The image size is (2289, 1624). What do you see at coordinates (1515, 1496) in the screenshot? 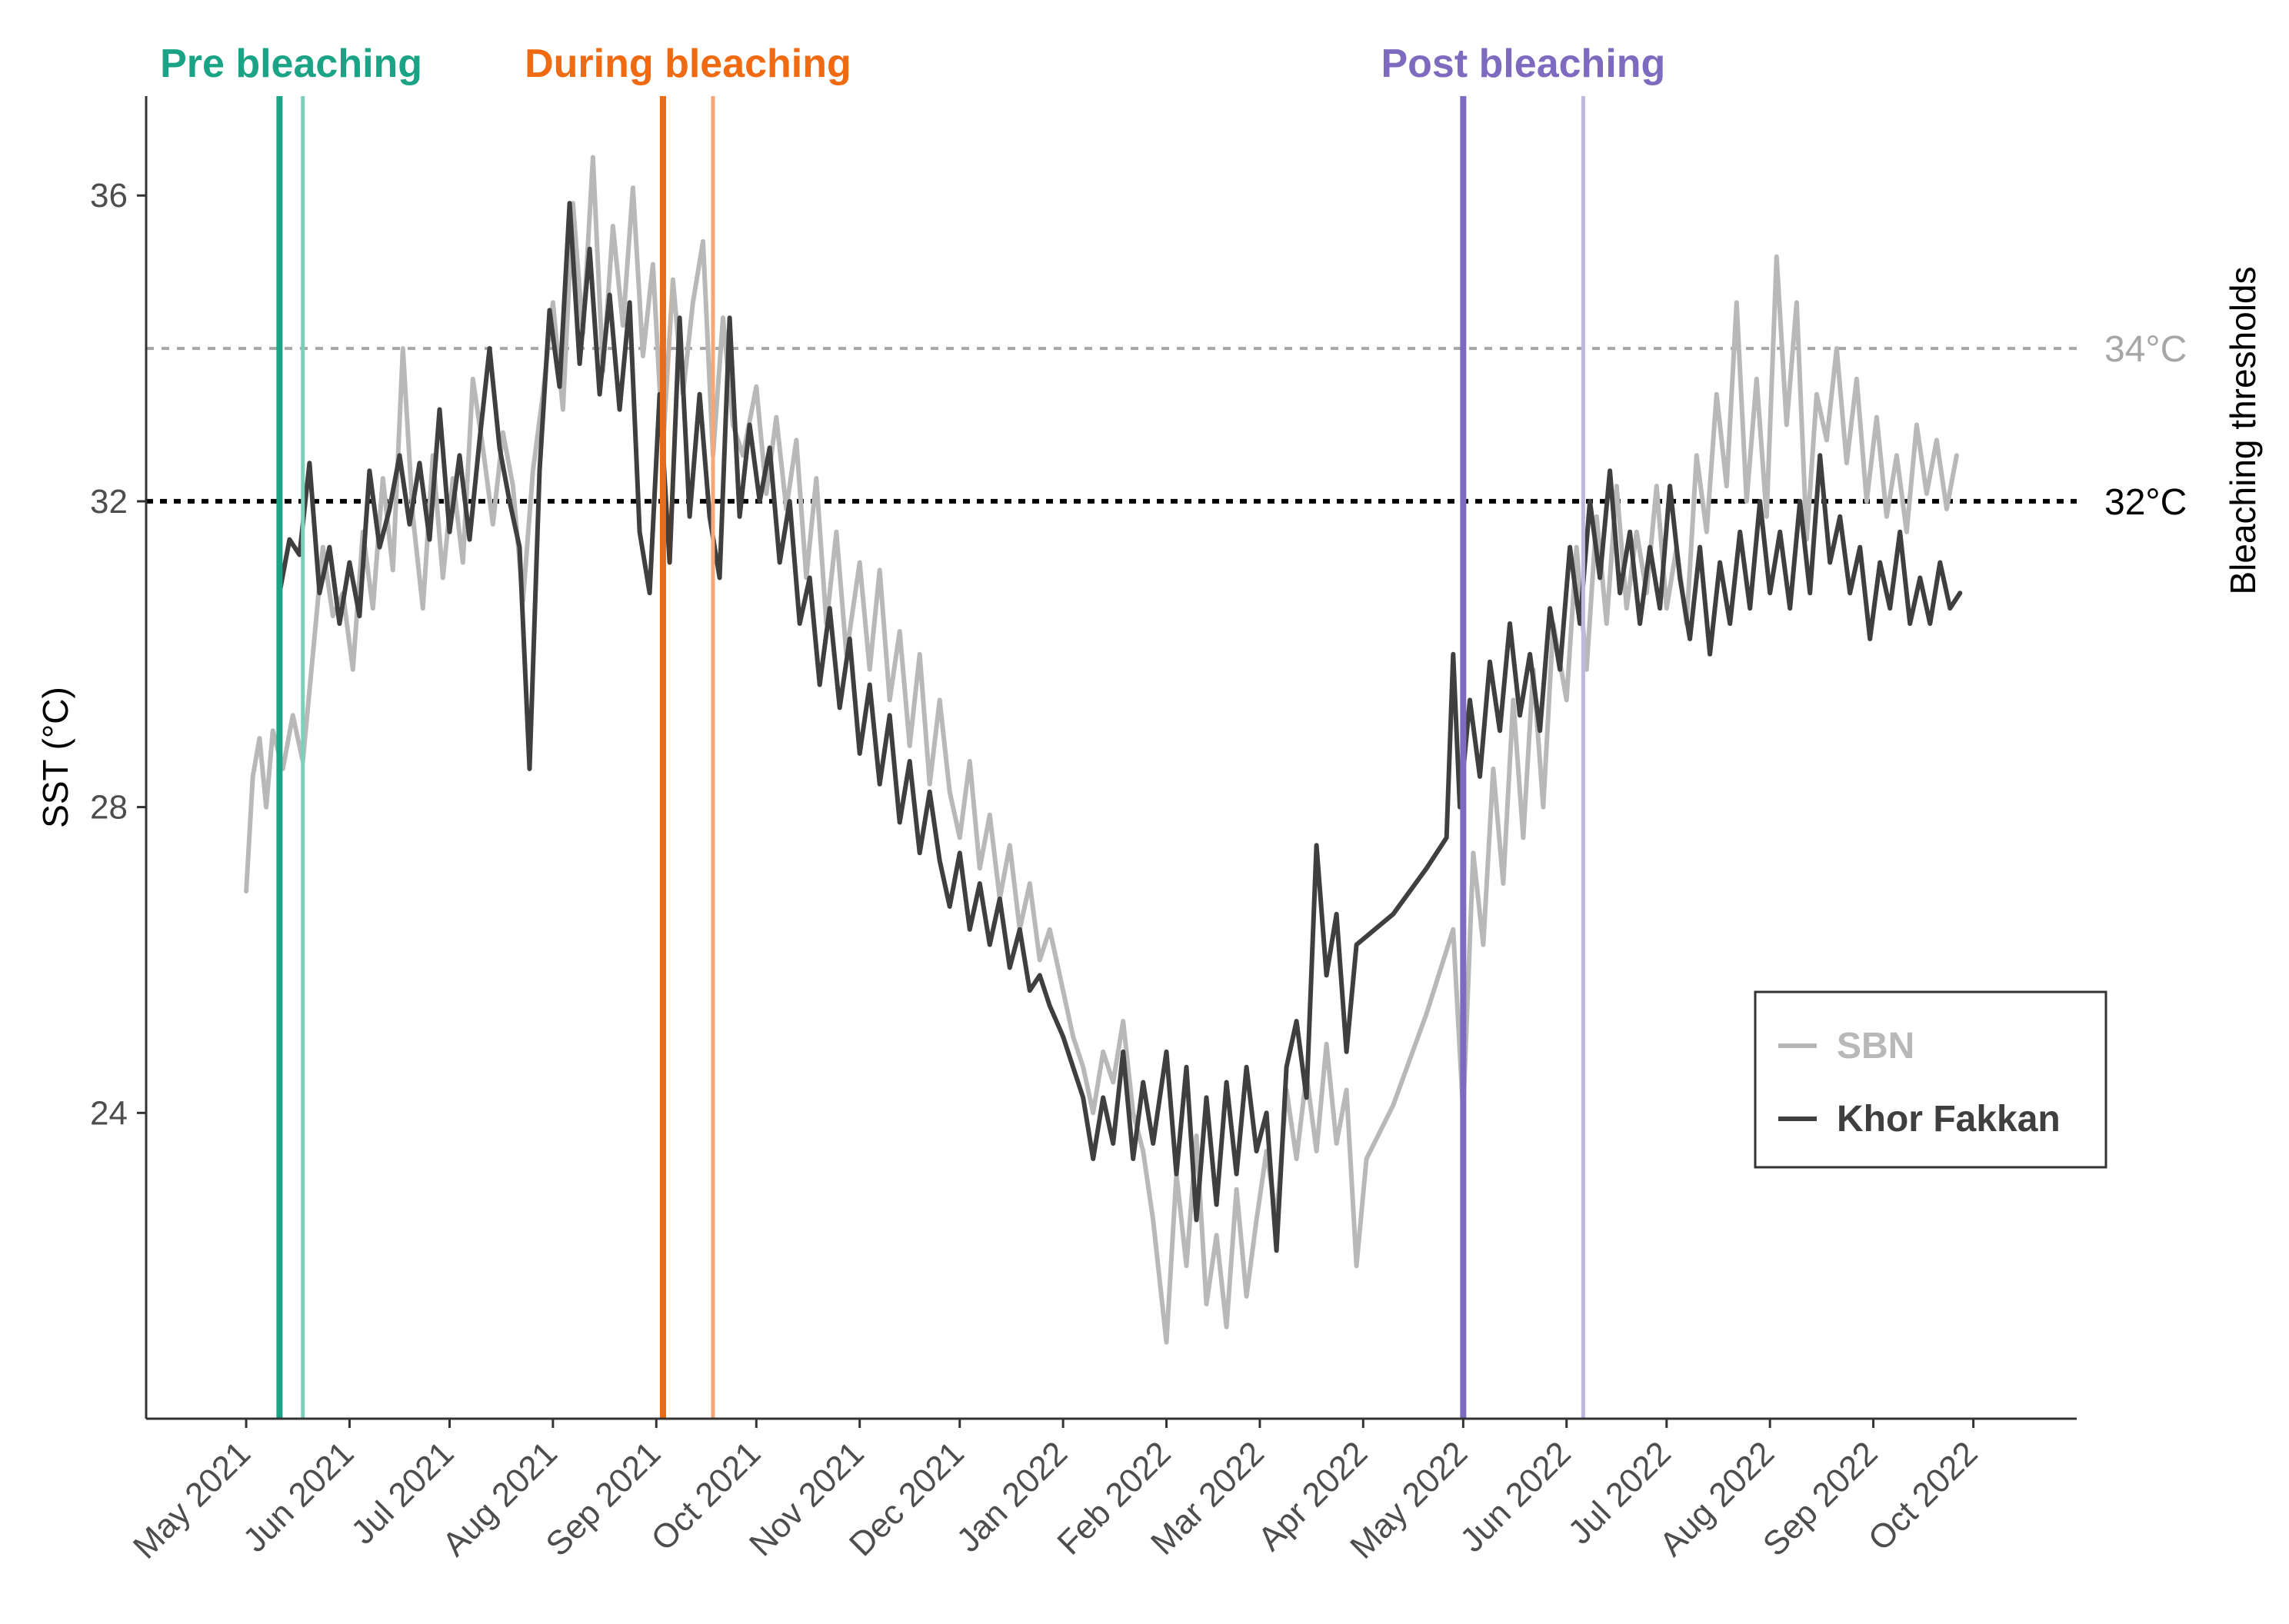
I see `x-tick-label-jun-2022: Jun 2022` at bounding box center [1515, 1496].